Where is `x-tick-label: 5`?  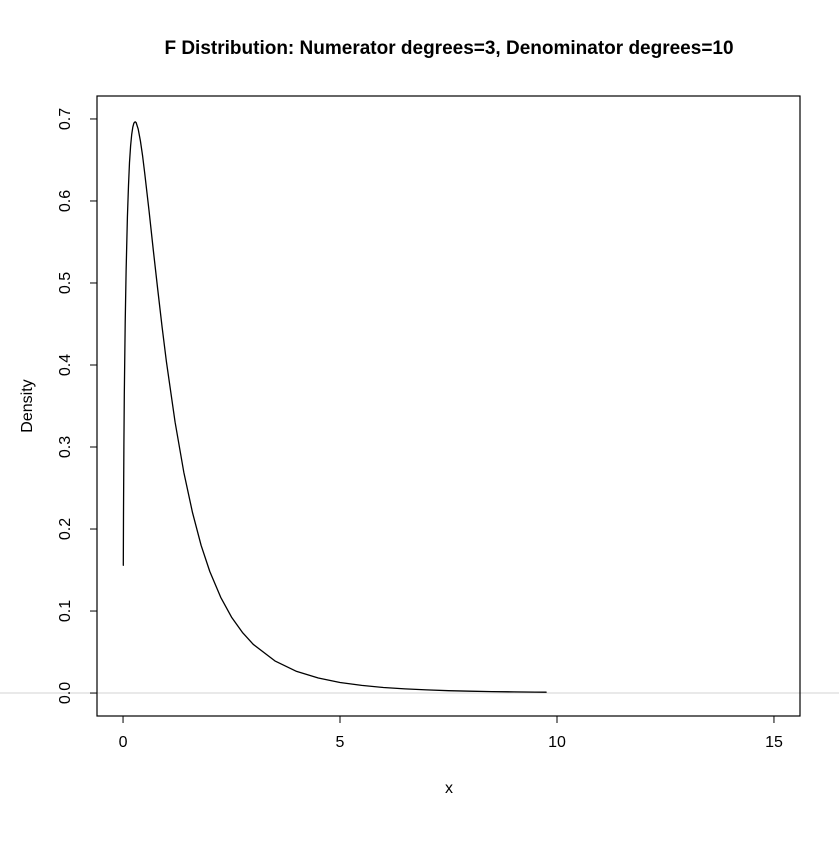
x-tick-label: 5 is located at coordinates (340, 742).